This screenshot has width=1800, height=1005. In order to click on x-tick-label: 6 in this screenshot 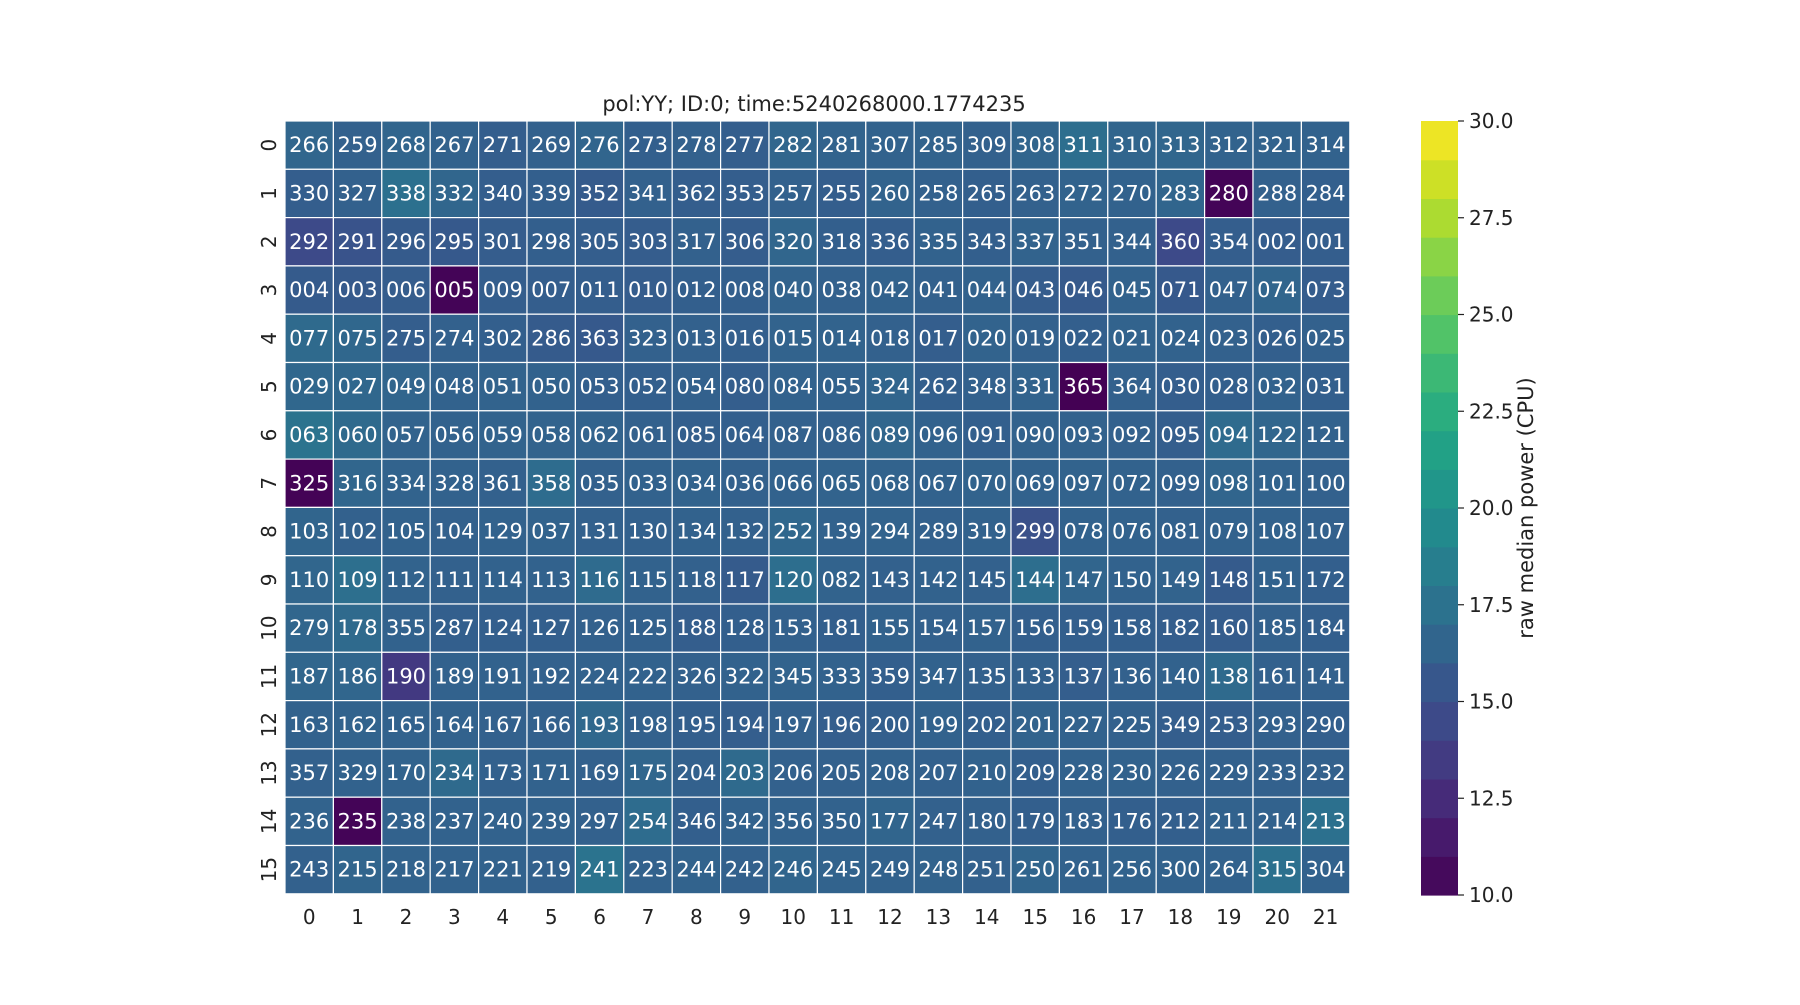, I will do `click(599, 917)`.